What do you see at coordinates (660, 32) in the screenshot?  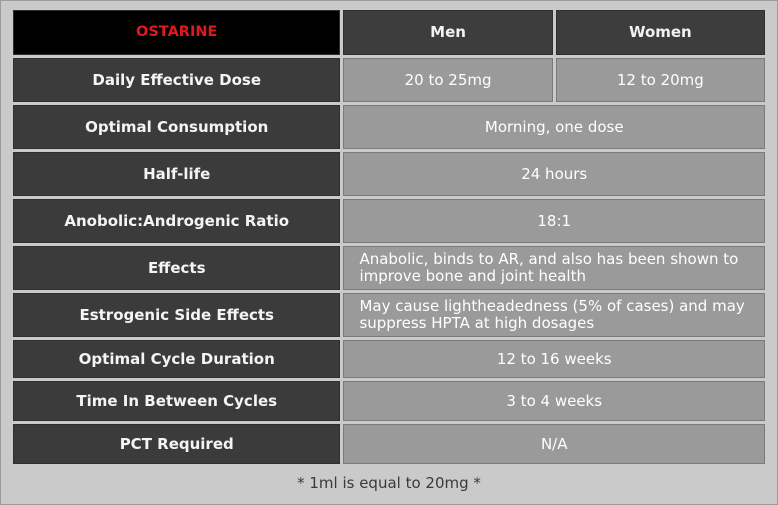 I see `column-header-women: Women` at bounding box center [660, 32].